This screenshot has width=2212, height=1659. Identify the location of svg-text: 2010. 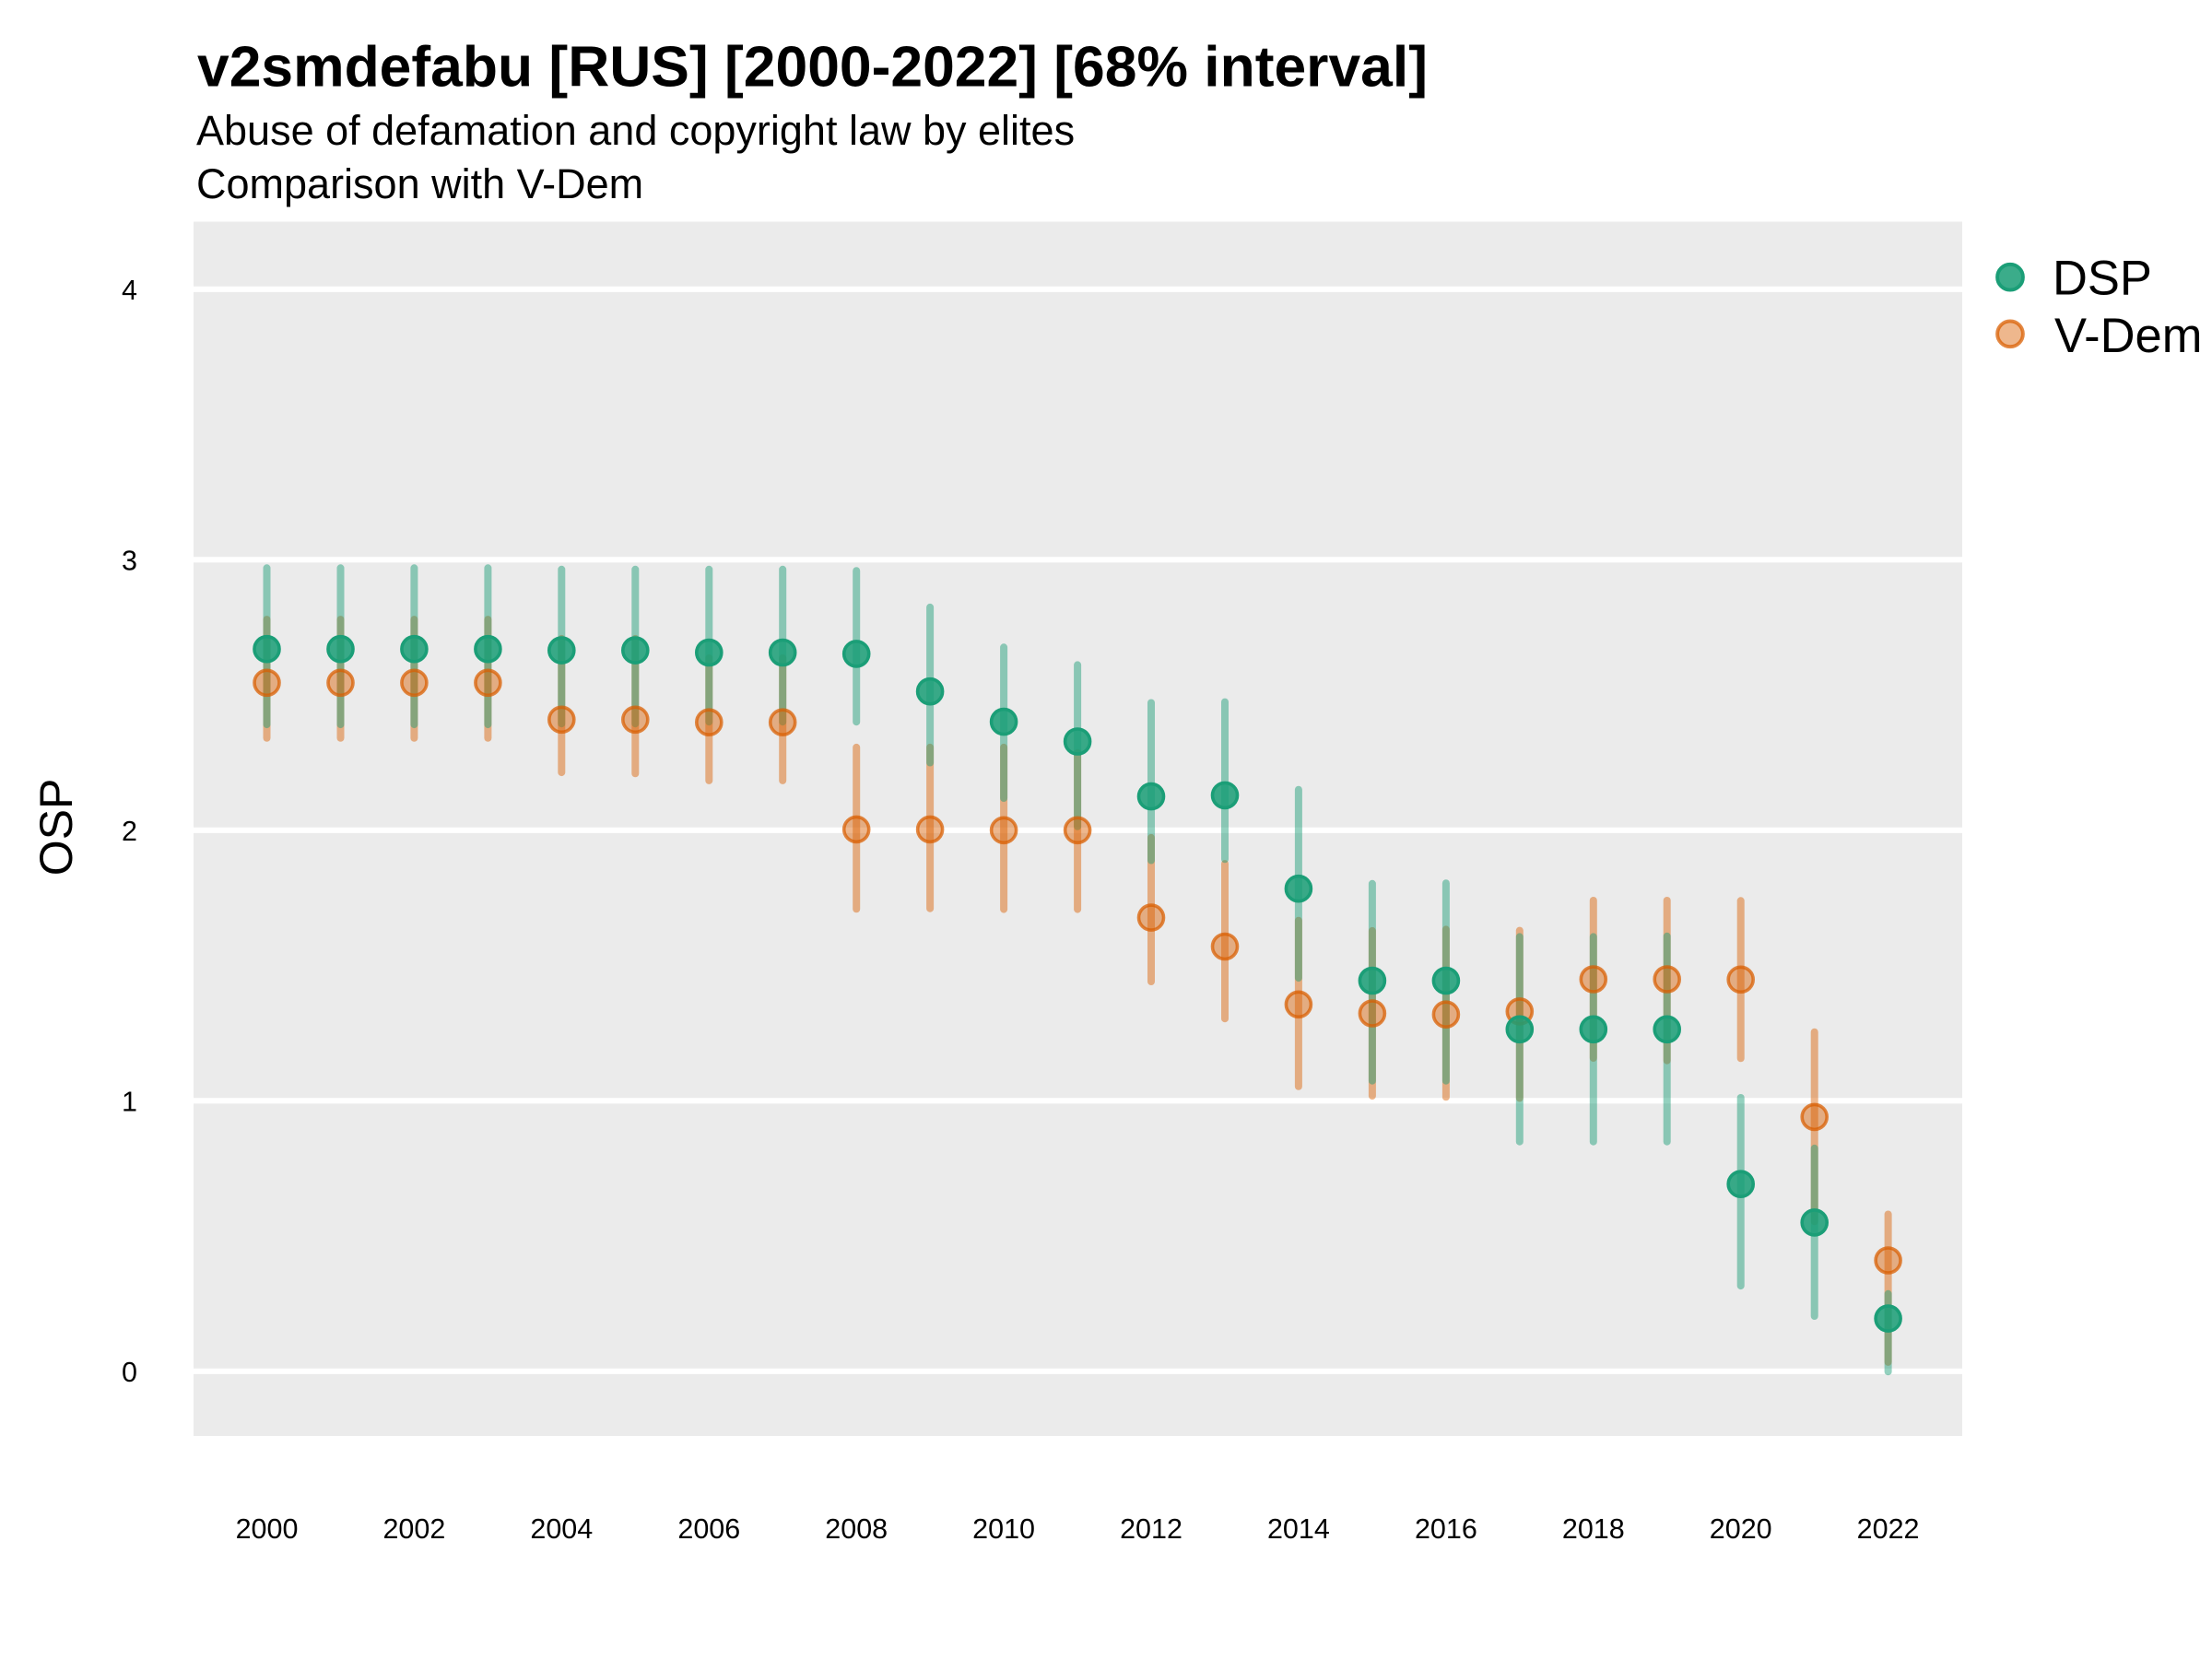
(1003, 1529).